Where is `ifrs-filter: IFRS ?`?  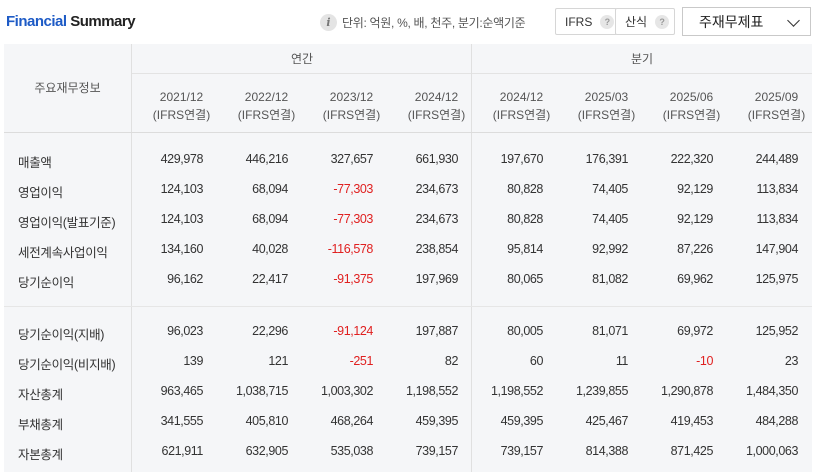
ifrs-filter: IFRS ? is located at coordinates (586, 21).